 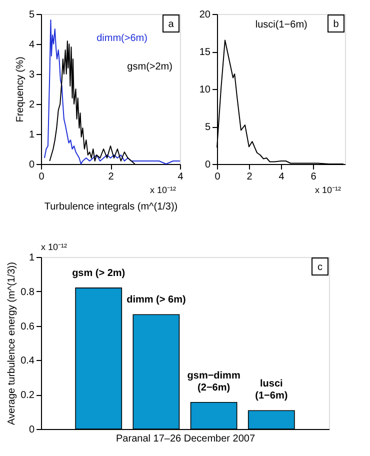 I want to click on annotation: b, so click(x=336, y=24).